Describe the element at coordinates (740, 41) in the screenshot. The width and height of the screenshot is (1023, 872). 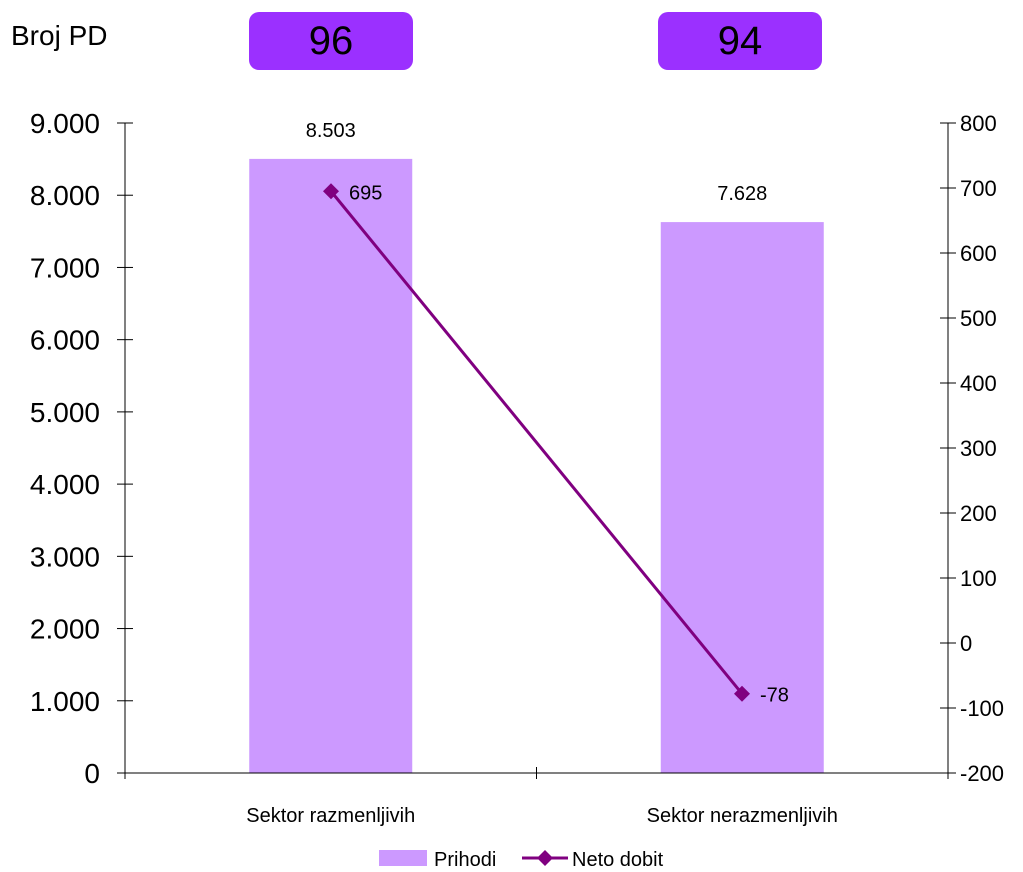
I see `pd-count-badge-nerazmenljivih: 94` at that location.